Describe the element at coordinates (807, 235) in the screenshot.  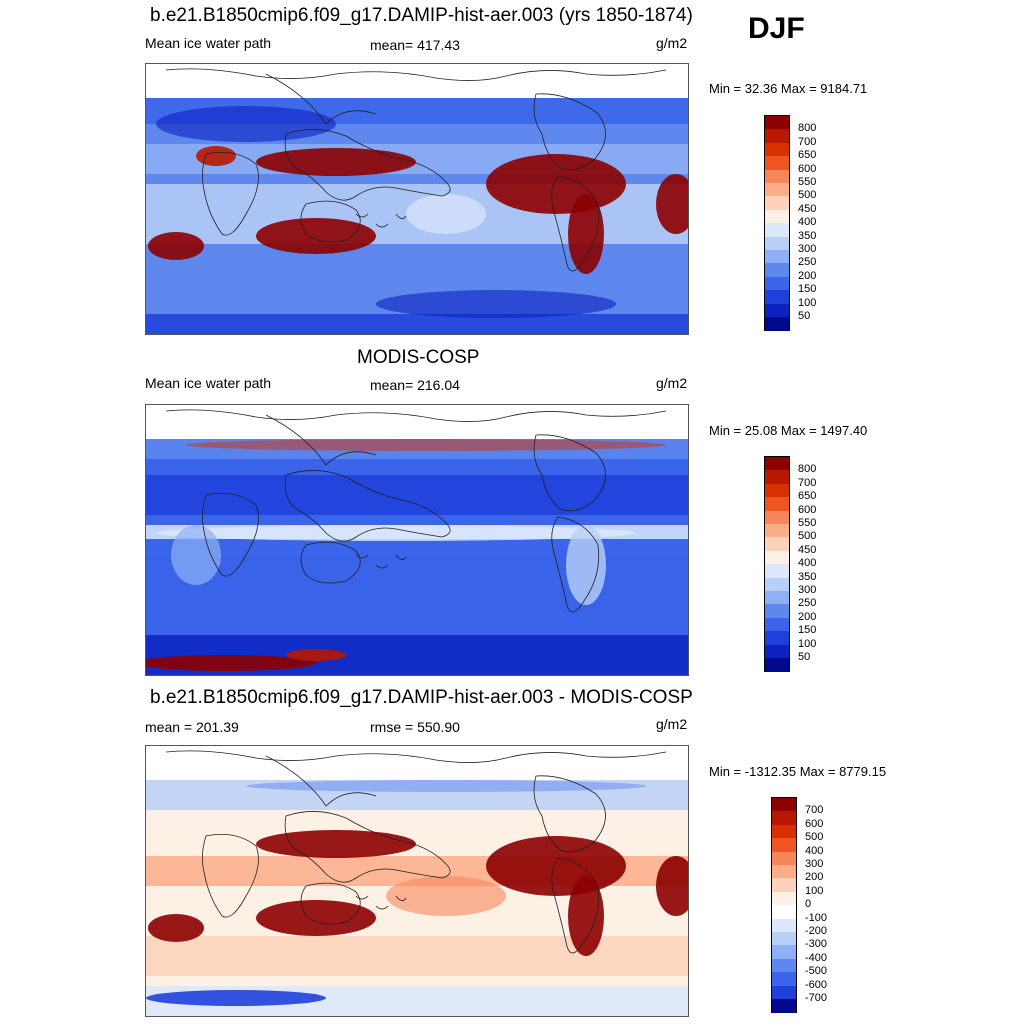
I see `colorbar-tick-label: 350` at that location.